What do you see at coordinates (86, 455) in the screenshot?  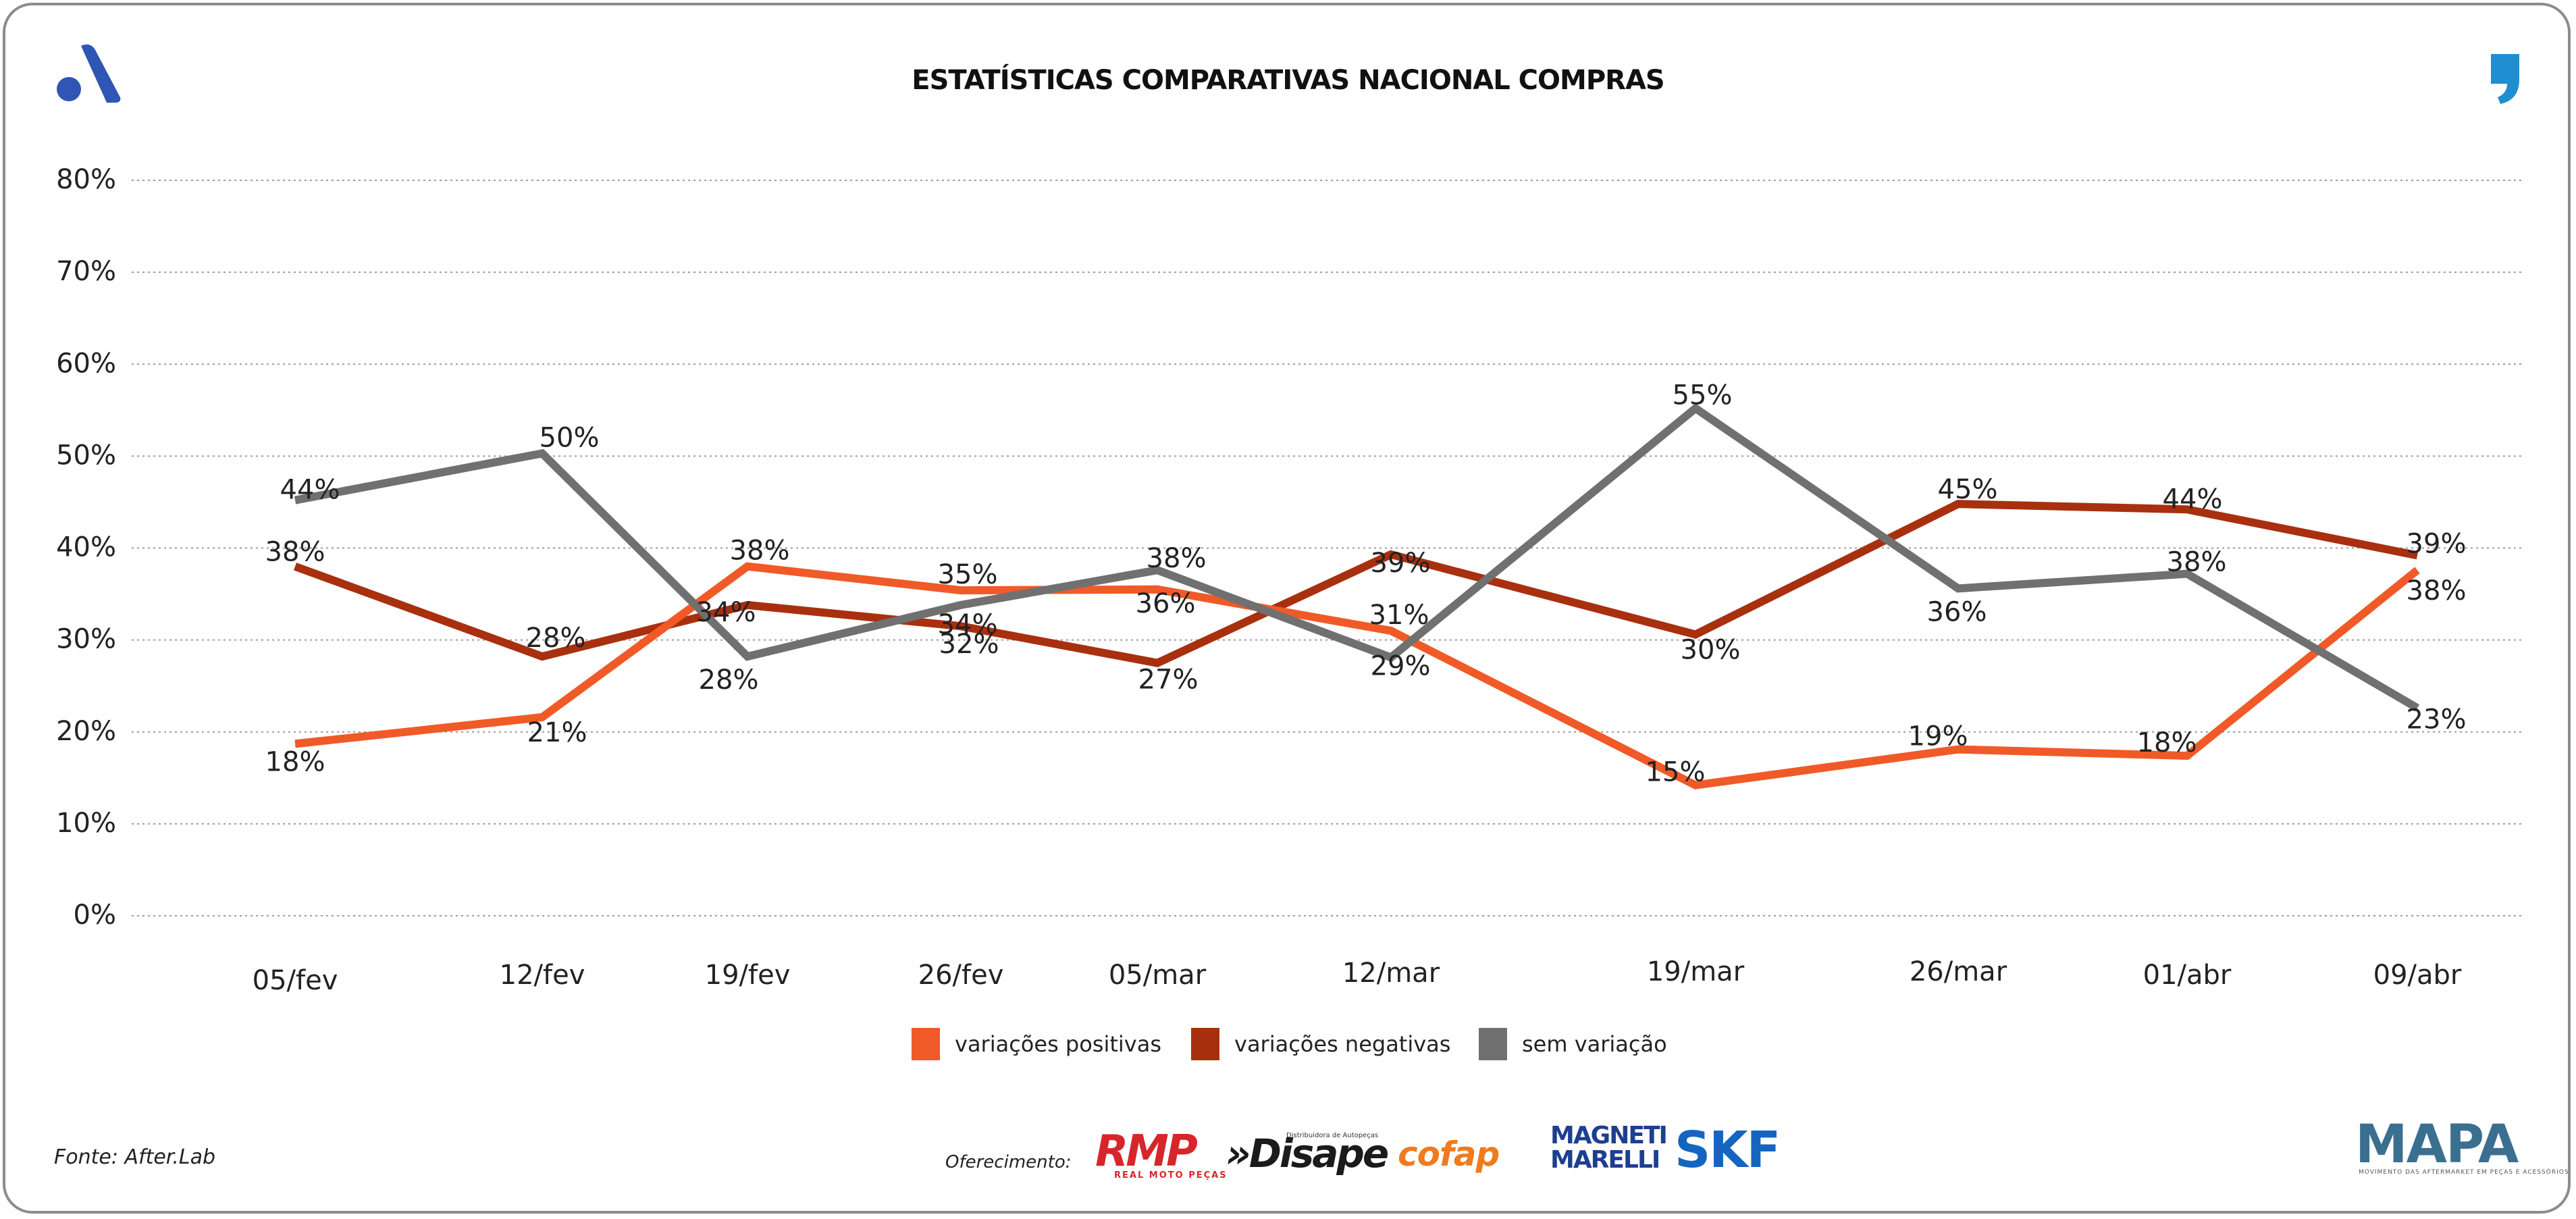 I see `y-tick-label: 50%` at bounding box center [86, 455].